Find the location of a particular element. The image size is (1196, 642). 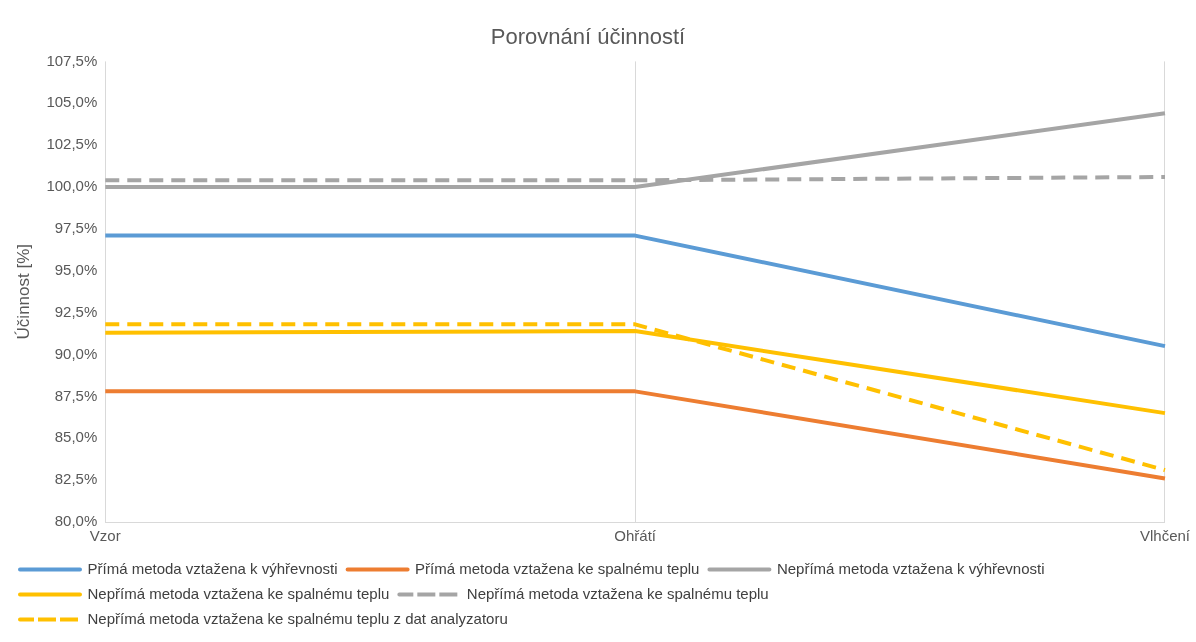

legend-label: Přímá metoda vztažena k výhřevnosti is located at coordinates (212, 568).